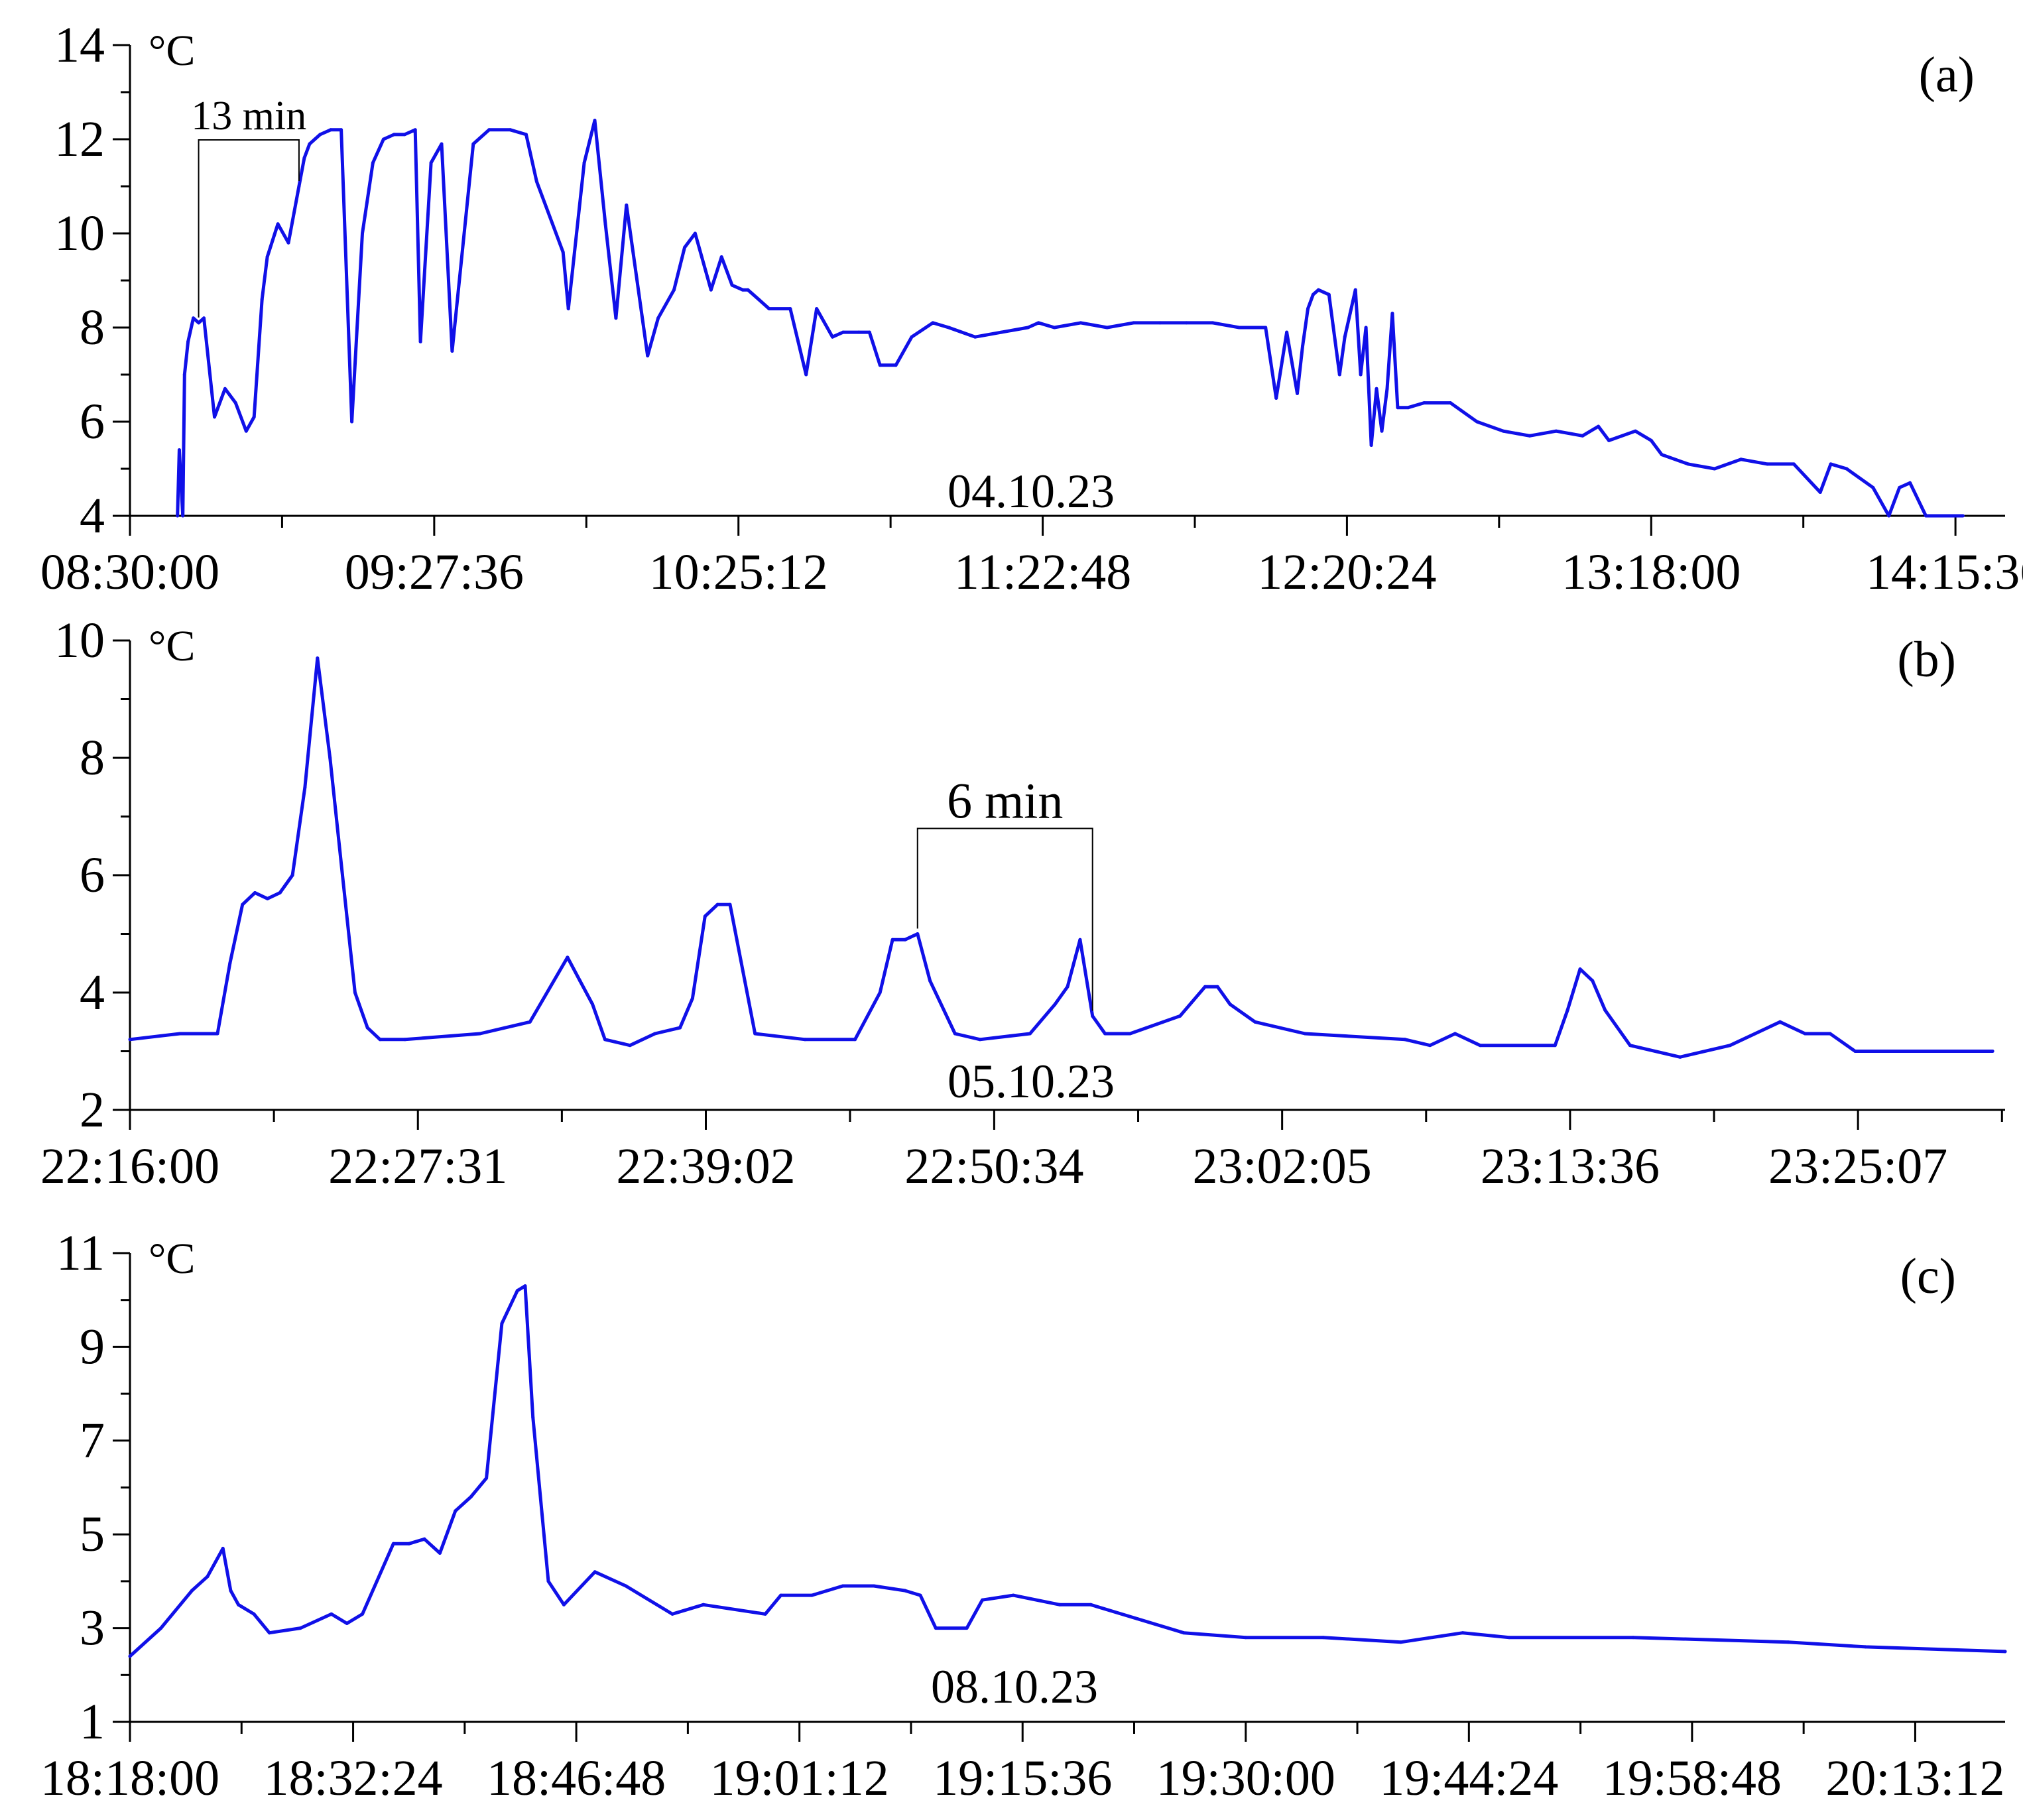  Describe the element at coordinates (79, 45) in the screenshot. I see `y-tick-label: 14` at that location.